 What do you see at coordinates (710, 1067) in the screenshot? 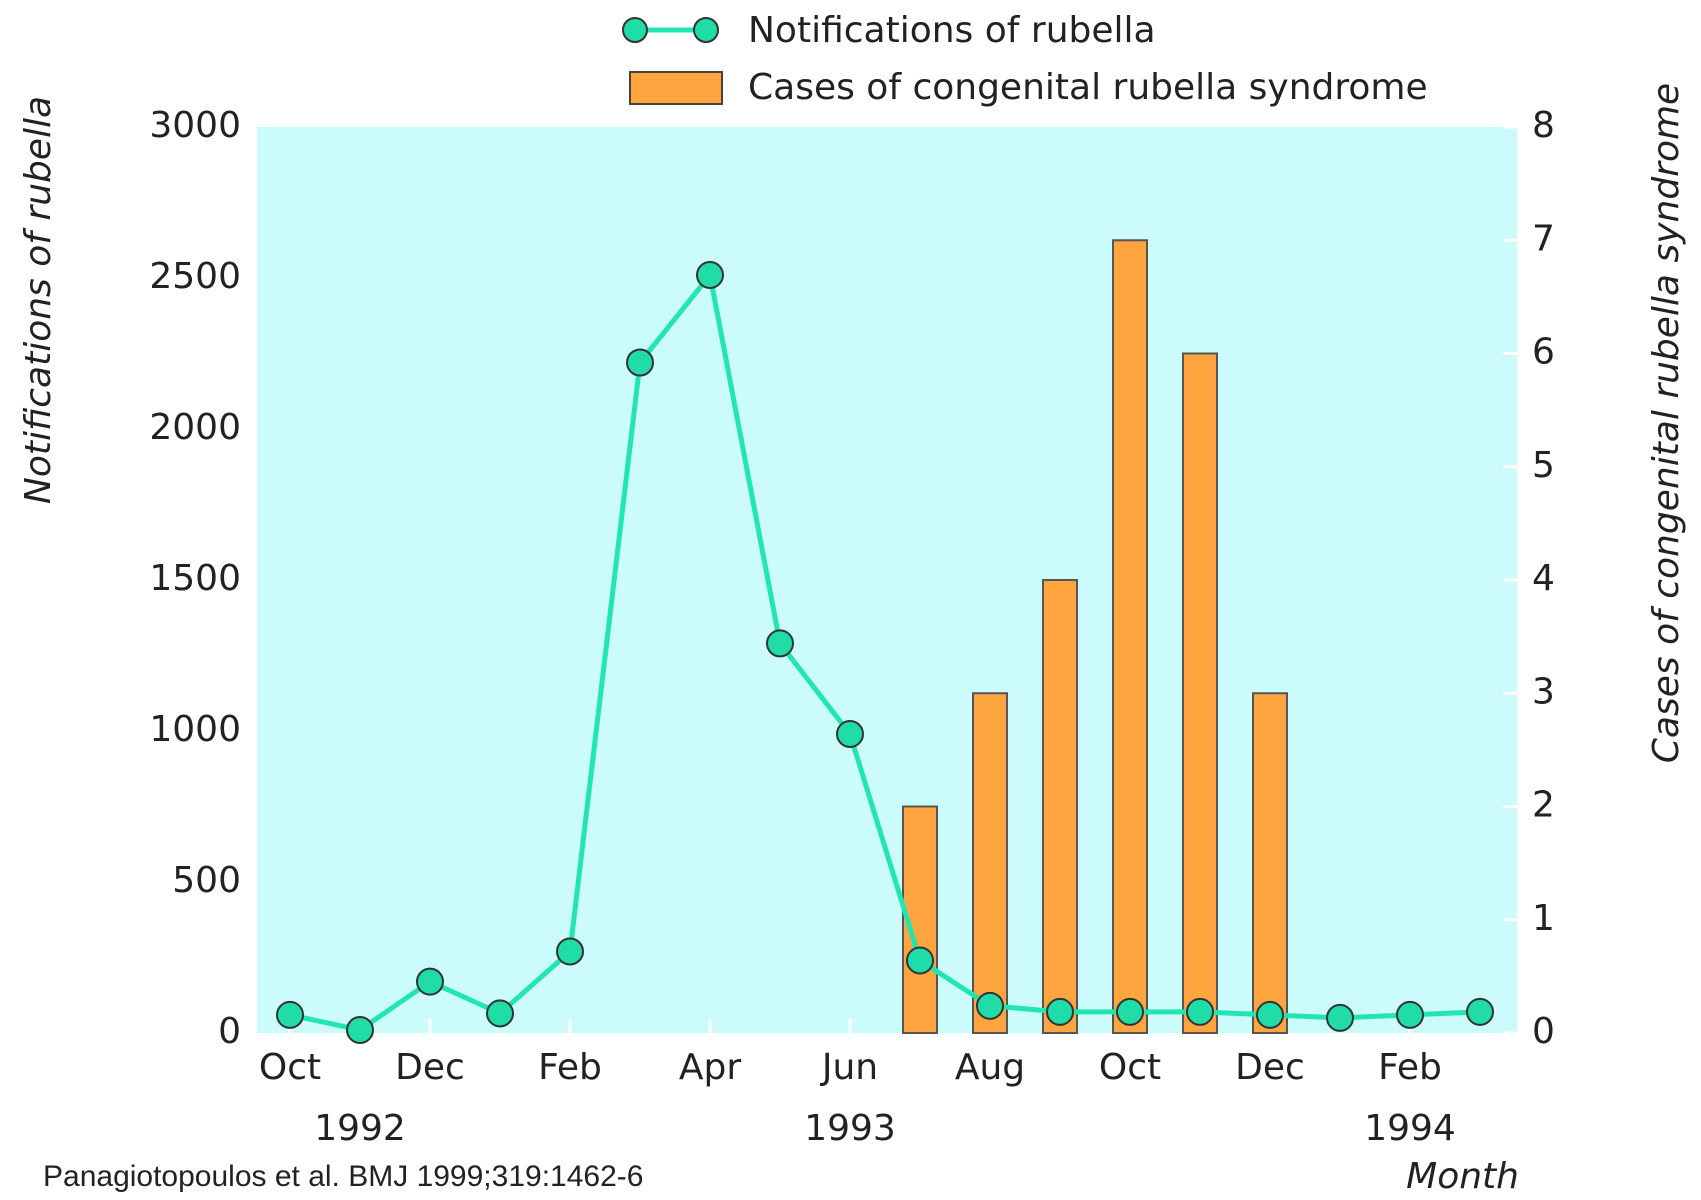
I see `x-tick-label: Apr` at bounding box center [710, 1067].